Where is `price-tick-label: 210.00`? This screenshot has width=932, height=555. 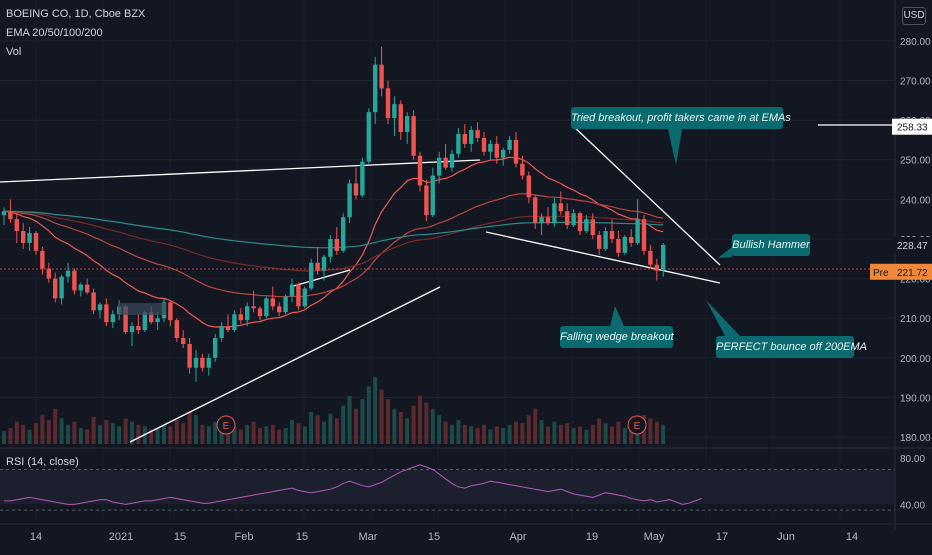
price-tick-label: 210.00 is located at coordinates (915, 319).